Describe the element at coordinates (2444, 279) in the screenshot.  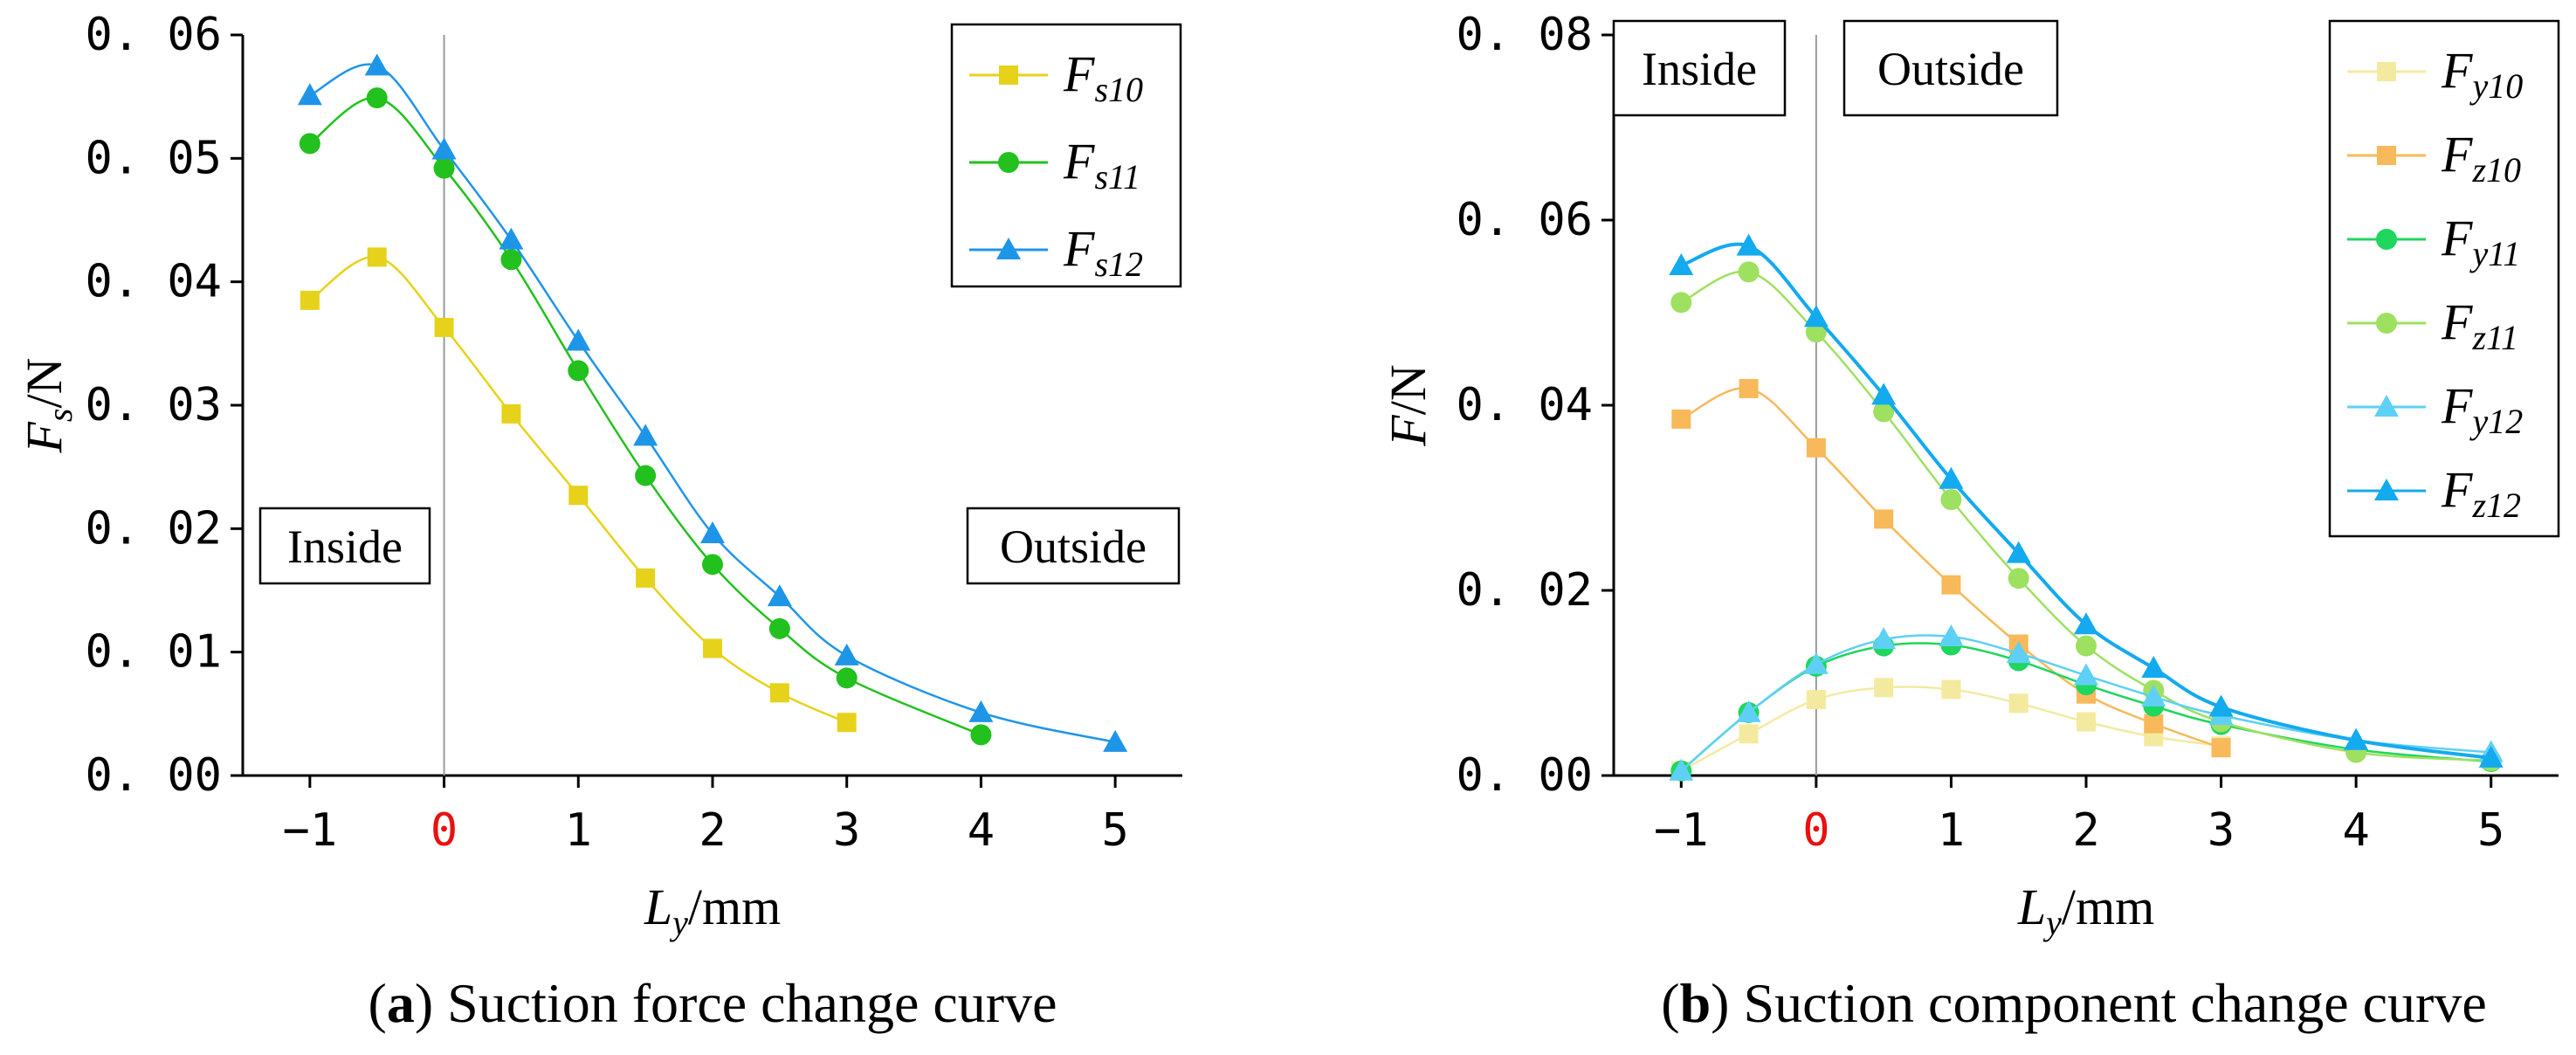
I see `legend-box` at that location.